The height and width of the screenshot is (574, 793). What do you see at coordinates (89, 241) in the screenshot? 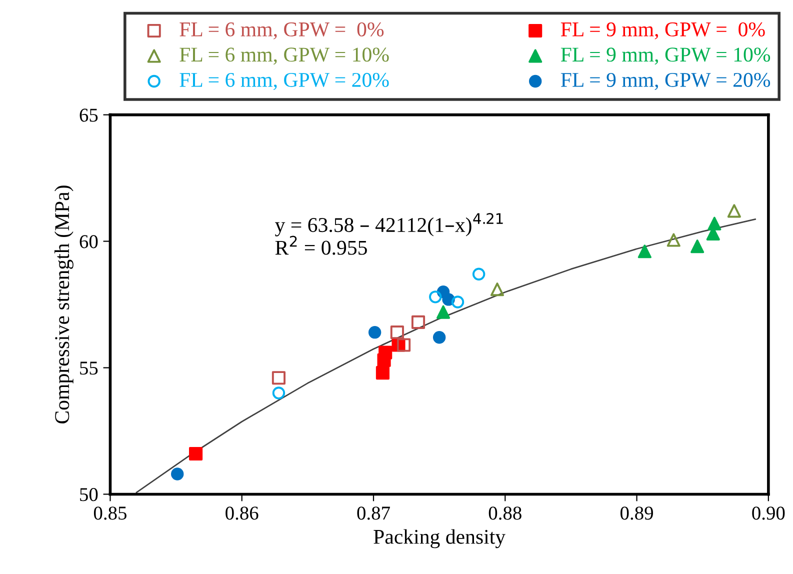
I see `y-tick-label: 60` at bounding box center [89, 241].